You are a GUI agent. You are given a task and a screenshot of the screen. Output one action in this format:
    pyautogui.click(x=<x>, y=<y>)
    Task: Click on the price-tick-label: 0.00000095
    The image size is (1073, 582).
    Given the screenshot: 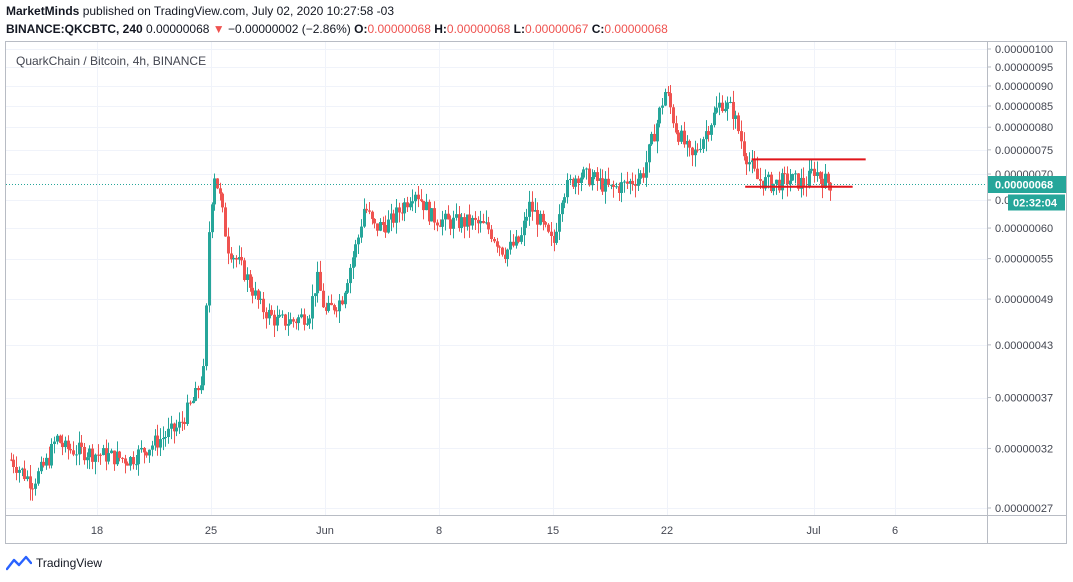 What is the action you would take?
    pyautogui.click(x=1024, y=68)
    